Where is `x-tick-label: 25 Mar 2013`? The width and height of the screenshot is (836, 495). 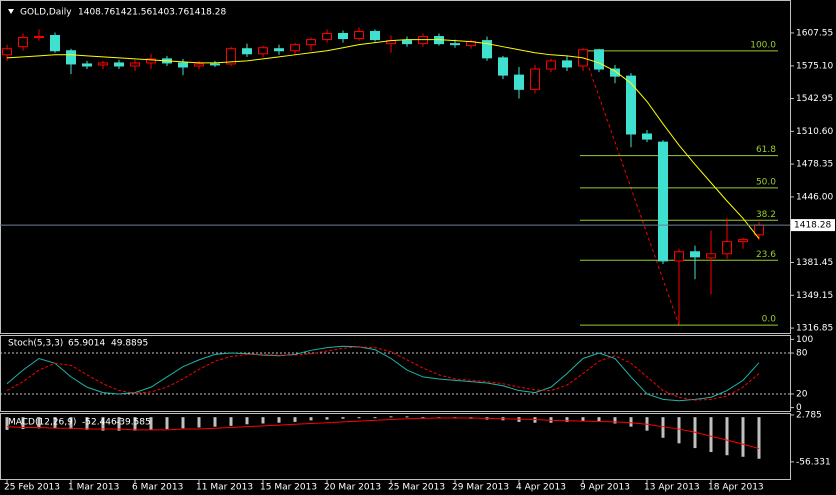 x-tick-label: 25 Mar 2013 is located at coordinates (416, 488).